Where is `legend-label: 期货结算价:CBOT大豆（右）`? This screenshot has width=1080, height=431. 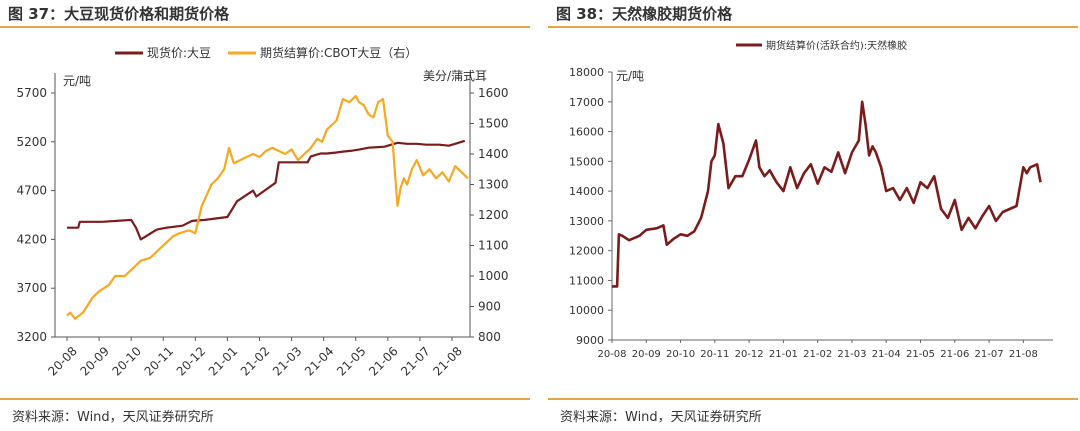 legend-label: 期货结算价:CBOT大豆（右） is located at coordinates (338, 52).